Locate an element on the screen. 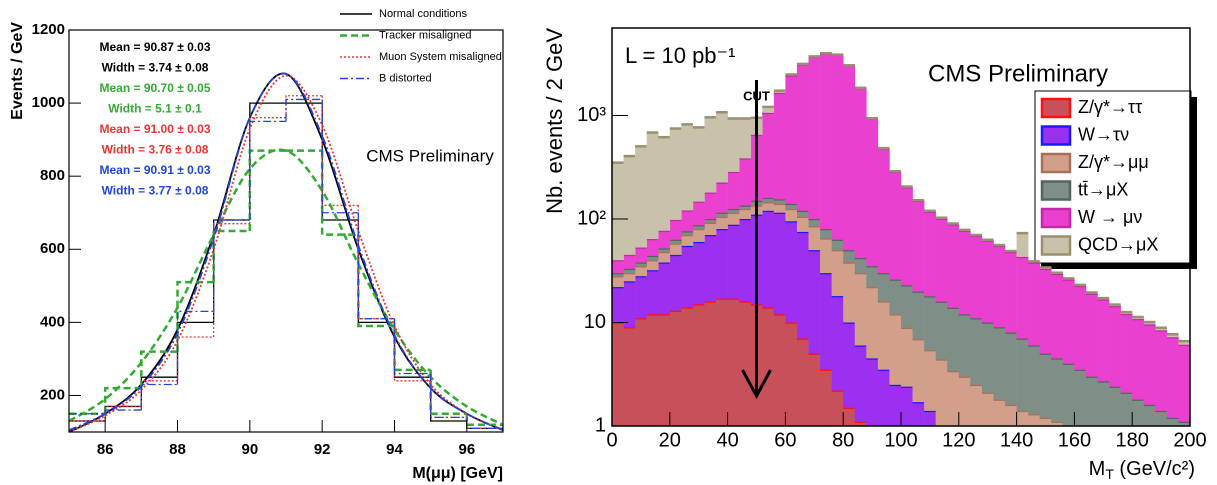 This screenshot has width=1217, height=485. cut-arrowhead is located at coordinates (756, 384).